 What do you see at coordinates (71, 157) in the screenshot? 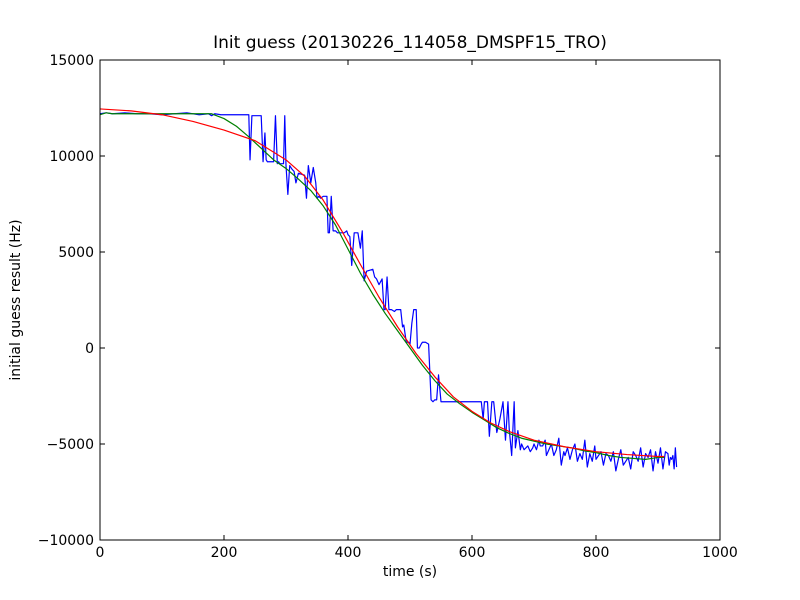
I see `y-tick-label: 10000` at bounding box center [71, 157].